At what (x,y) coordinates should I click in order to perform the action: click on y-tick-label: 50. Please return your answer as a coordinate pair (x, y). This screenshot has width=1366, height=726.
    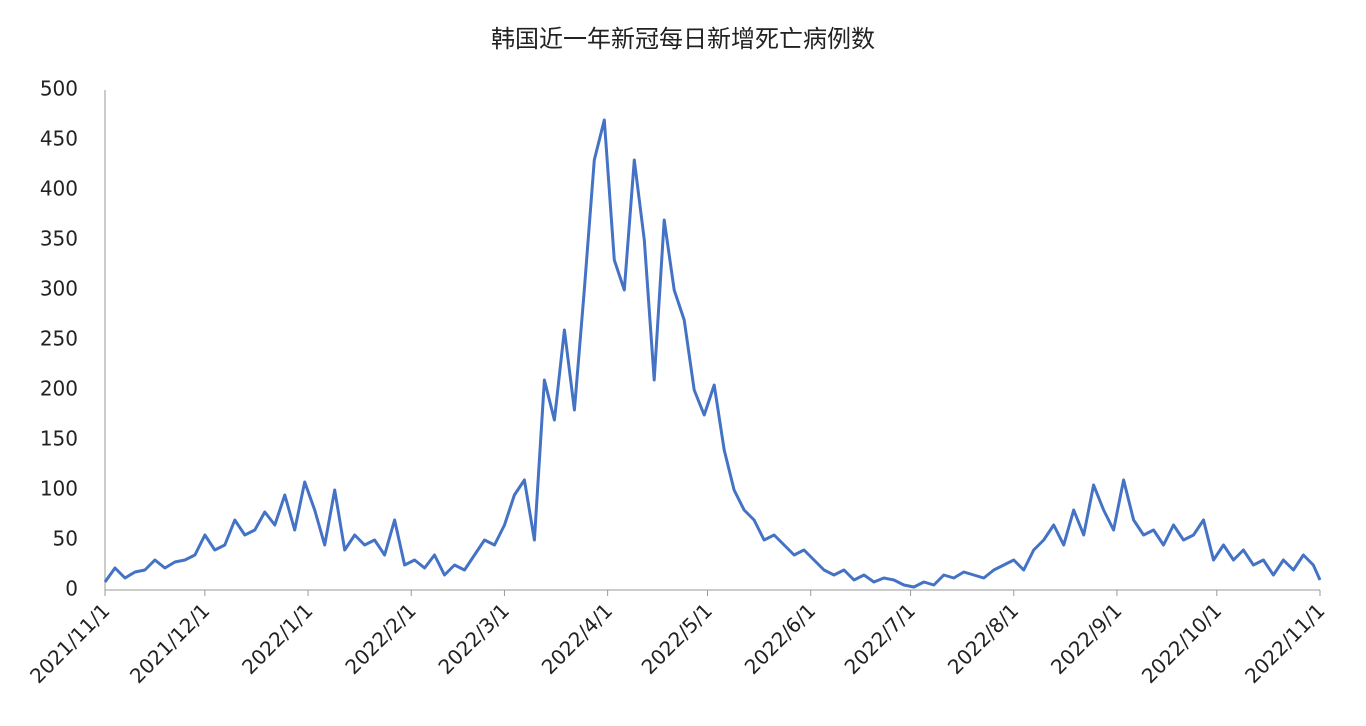
    Looking at the image, I should click on (65, 539).